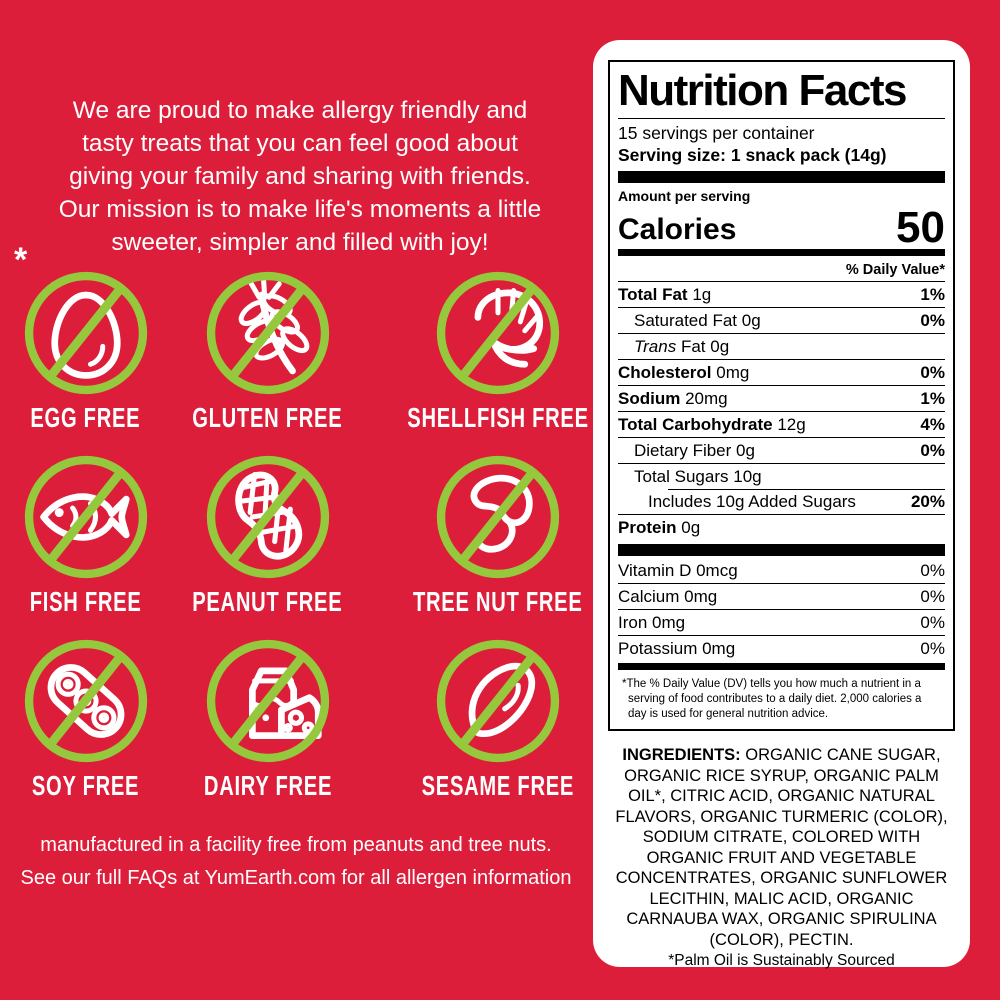 The width and height of the screenshot is (1000, 1000). I want to click on nutrient-name: Includes 10g Added Sugars, so click(752, 501).